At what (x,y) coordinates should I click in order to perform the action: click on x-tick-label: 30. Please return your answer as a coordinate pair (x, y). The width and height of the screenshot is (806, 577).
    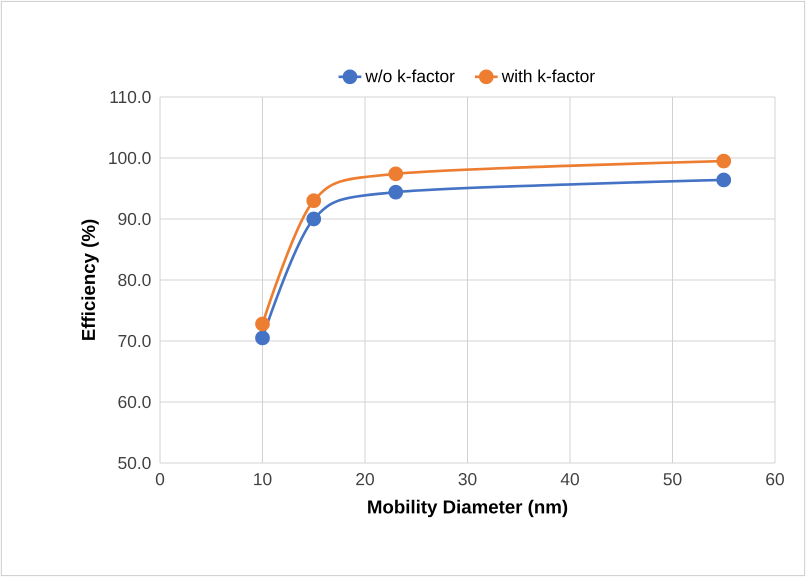
    Looking at the image, I should click on (467, 479).